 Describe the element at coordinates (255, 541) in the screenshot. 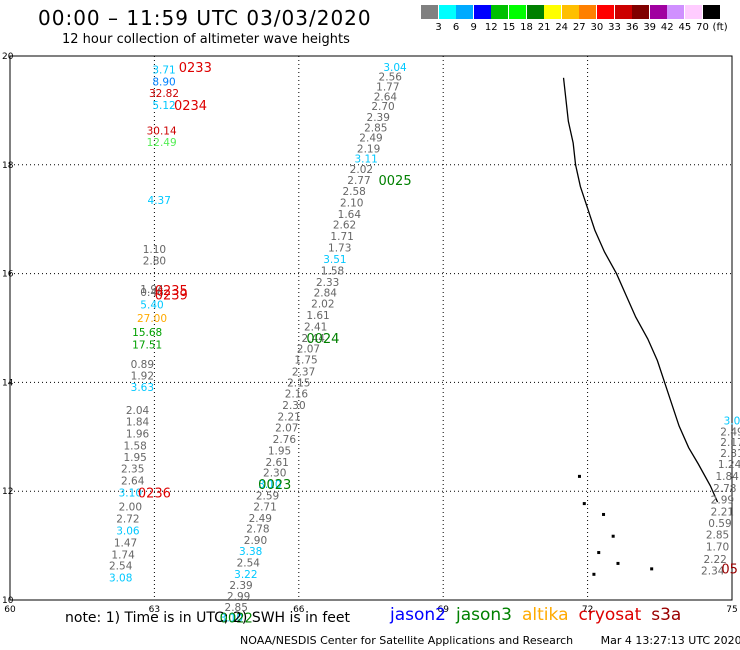

I see `data-point-label: 2.90` at that location.